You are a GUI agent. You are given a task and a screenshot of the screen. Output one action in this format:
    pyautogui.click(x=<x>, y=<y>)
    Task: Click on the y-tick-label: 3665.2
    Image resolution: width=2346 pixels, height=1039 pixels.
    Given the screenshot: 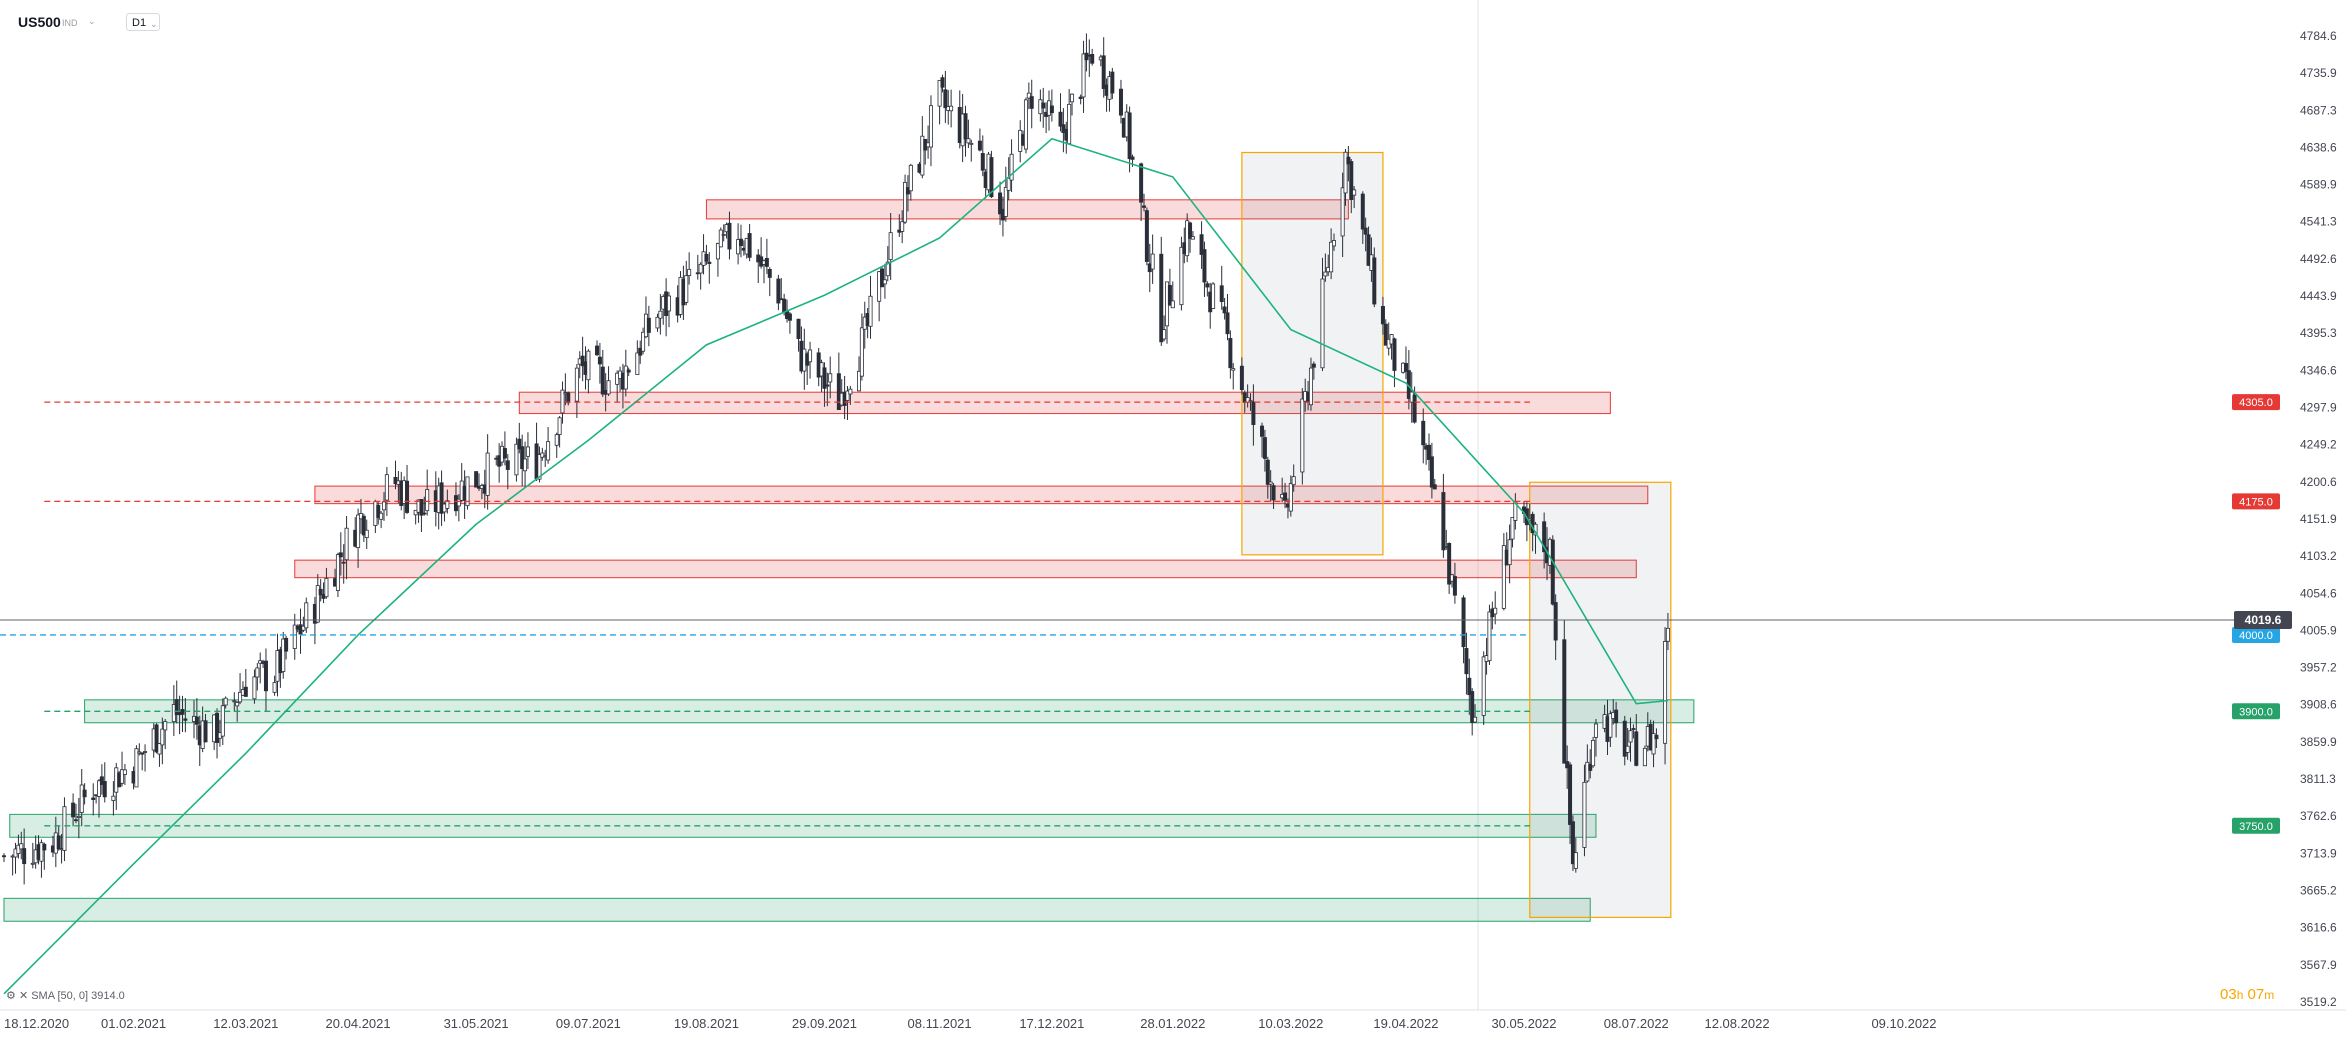 What is the action you would take?
    pyautogui.click(x=2318, y=891)
    